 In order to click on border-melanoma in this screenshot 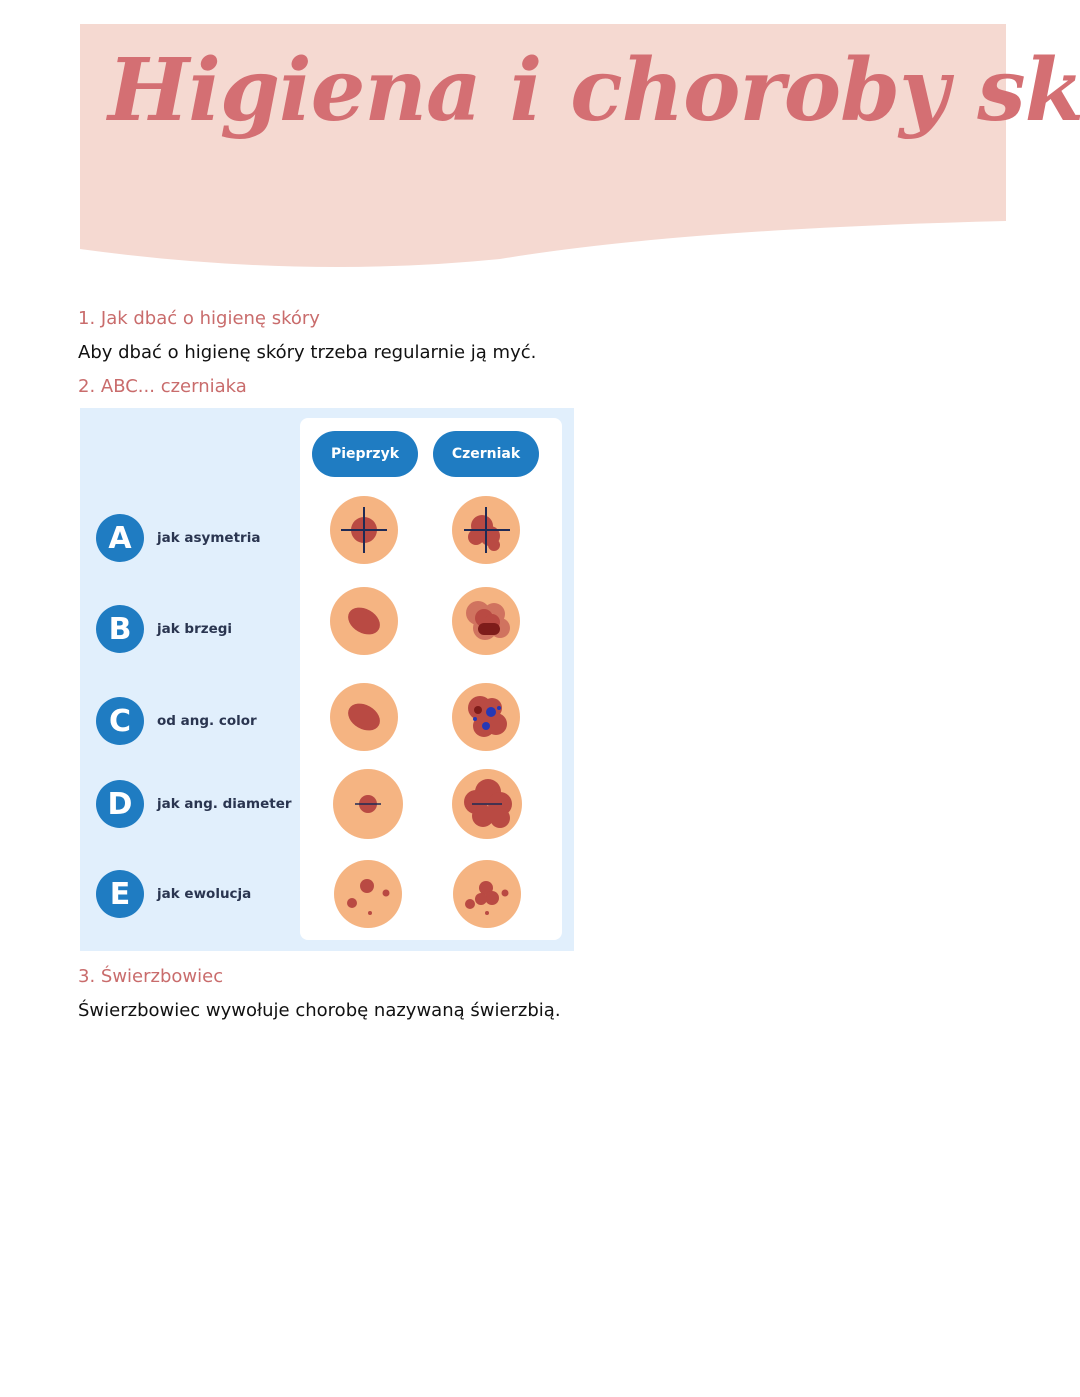, I will do `click(488, 620)`.